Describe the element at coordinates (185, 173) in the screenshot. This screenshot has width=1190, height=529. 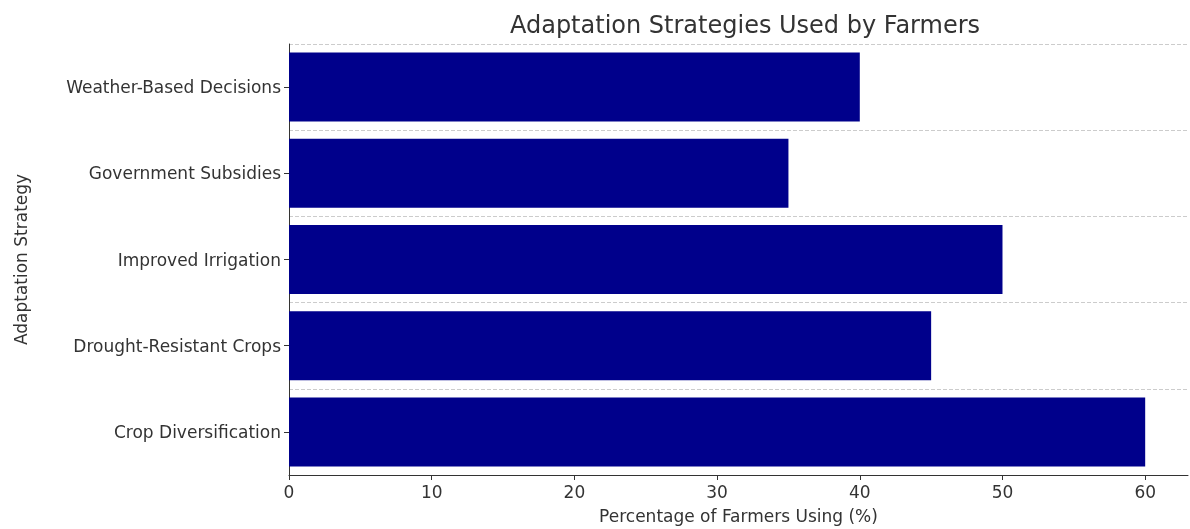
I see `y-tick-label: Government Subsidies` at that location.